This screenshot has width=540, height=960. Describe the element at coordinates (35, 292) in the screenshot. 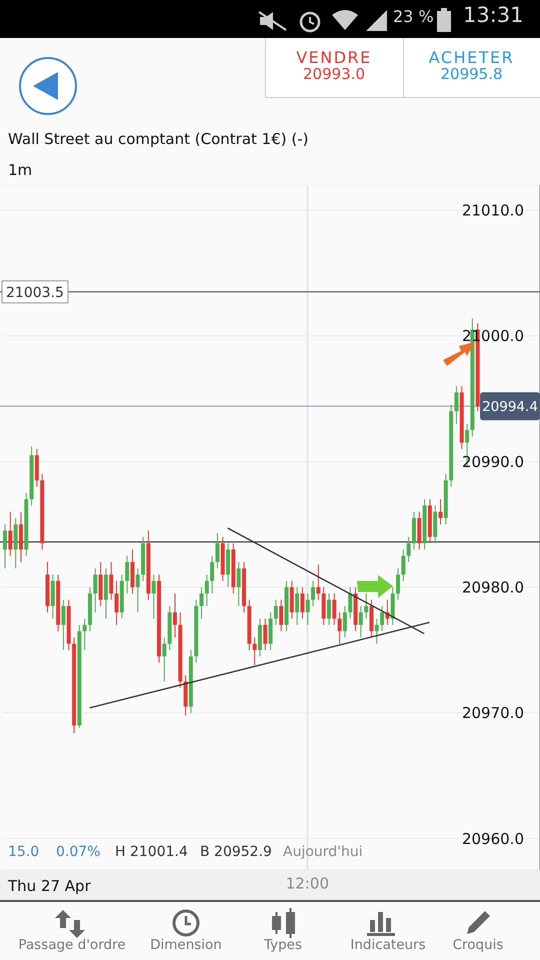

I see `ref-line-label: 21003.5` at that location.